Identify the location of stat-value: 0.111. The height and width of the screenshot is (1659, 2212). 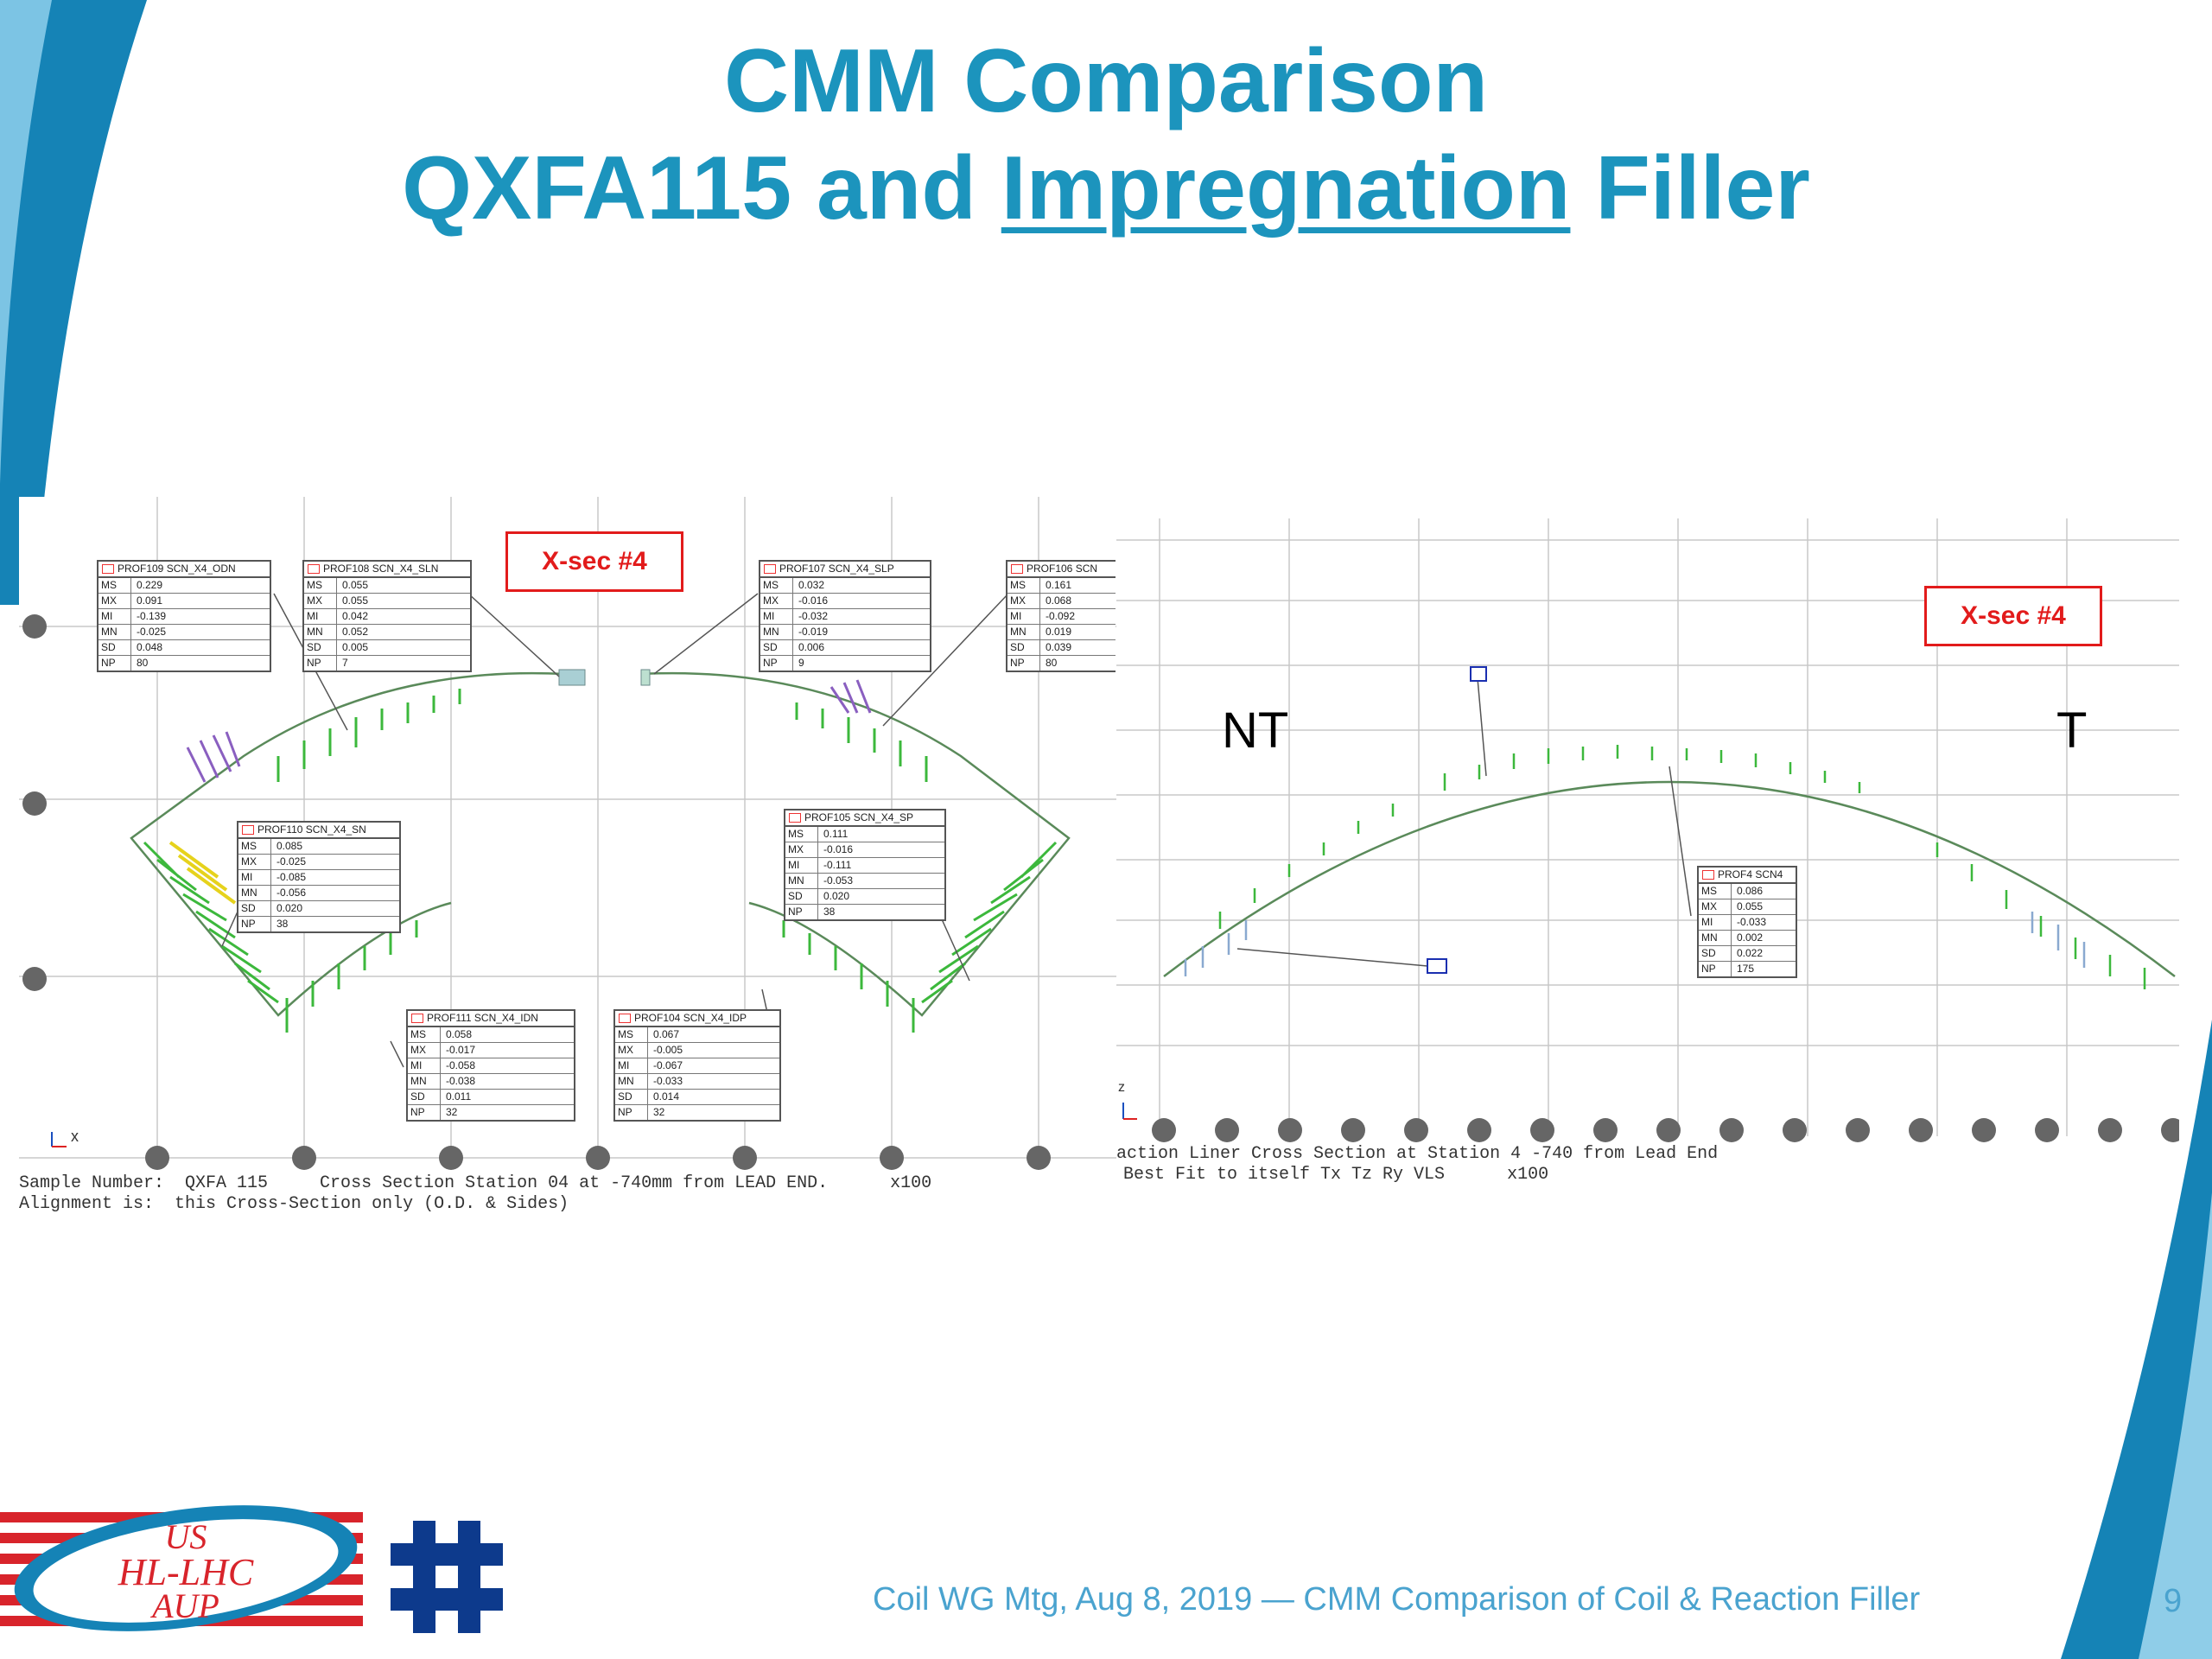
(836, 834).